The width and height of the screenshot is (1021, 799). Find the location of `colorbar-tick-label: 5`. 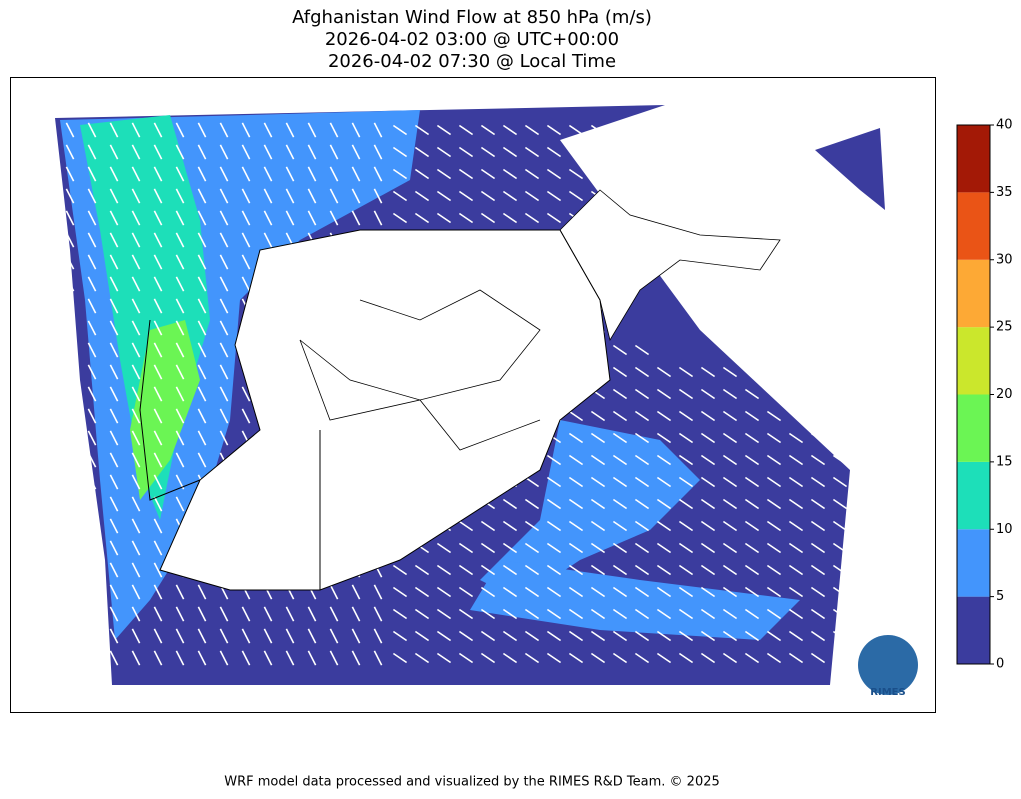

colorbar-tick-label: 5 is located at coordinates (1000, 596).